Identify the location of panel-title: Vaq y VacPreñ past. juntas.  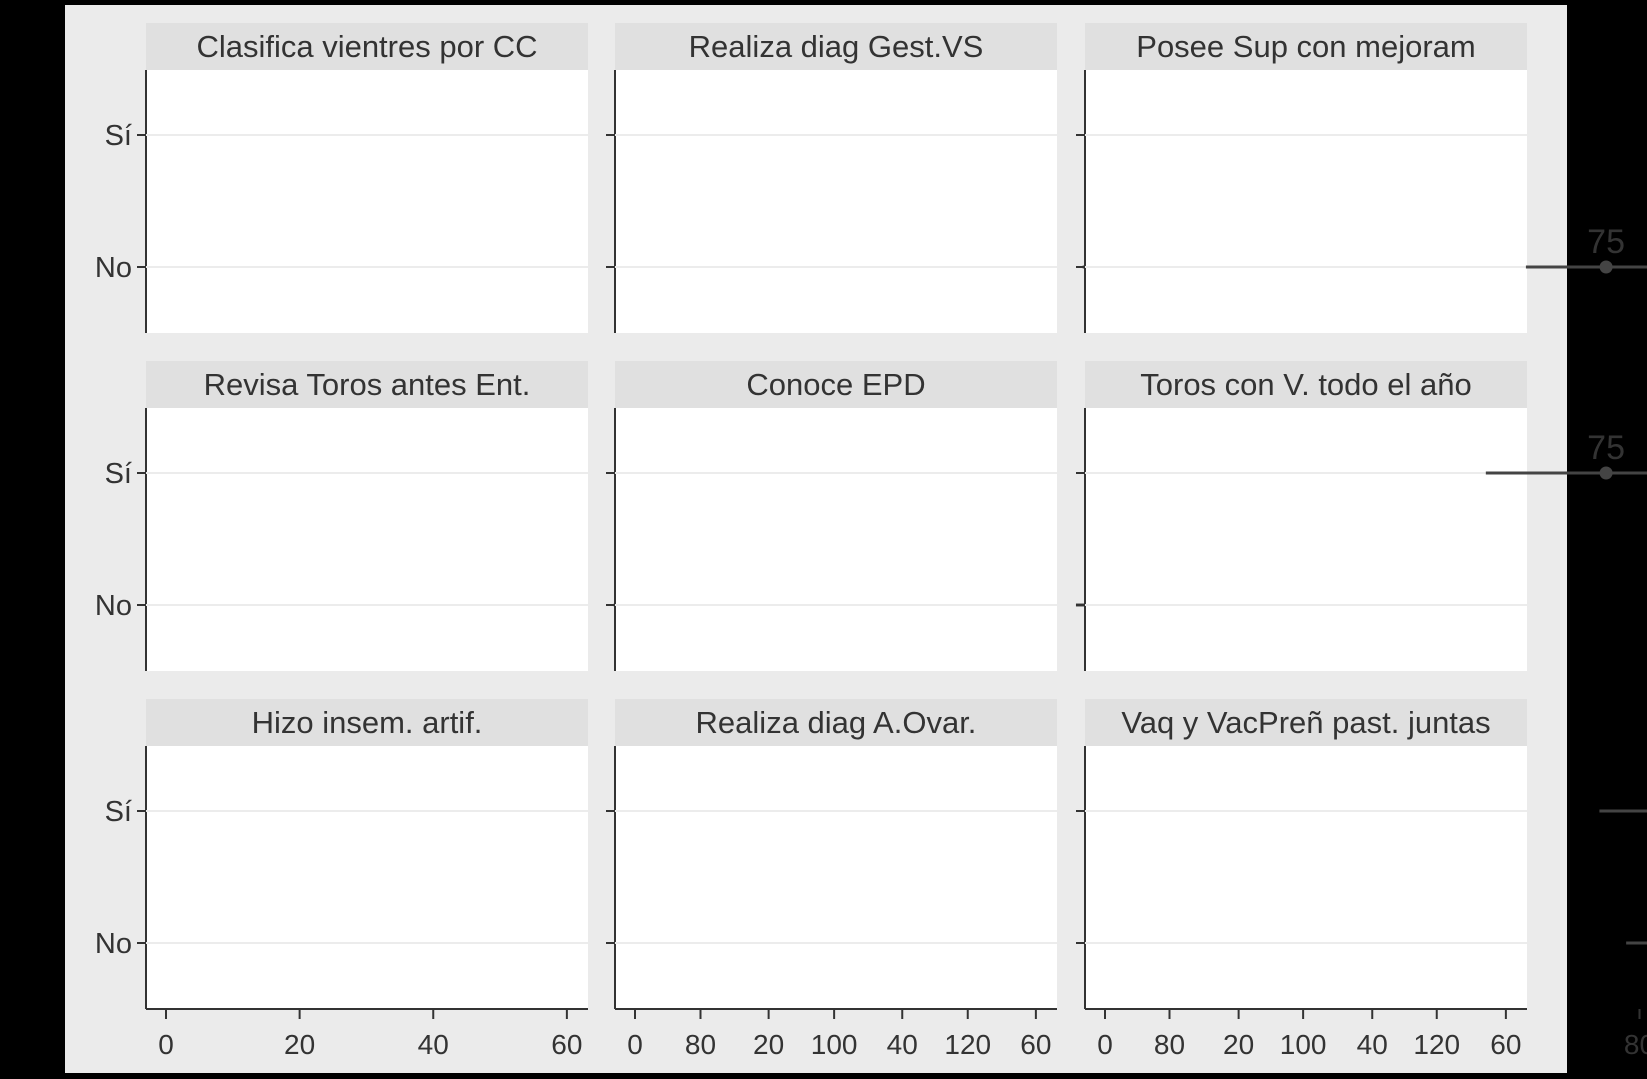
(1305, 722).